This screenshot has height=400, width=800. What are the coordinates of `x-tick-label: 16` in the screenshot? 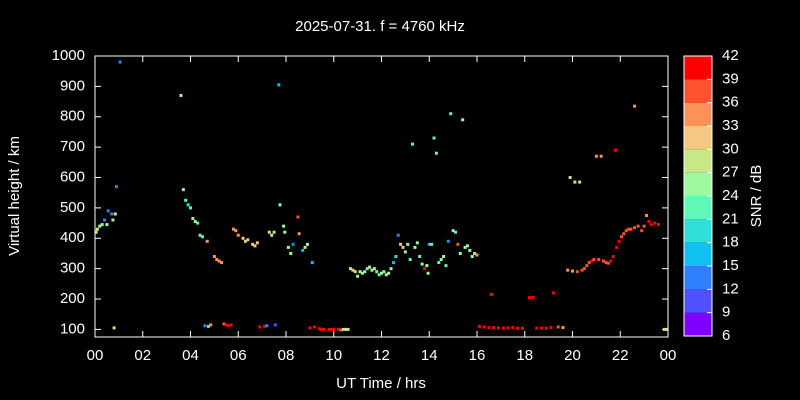 It's located at (477, 355).